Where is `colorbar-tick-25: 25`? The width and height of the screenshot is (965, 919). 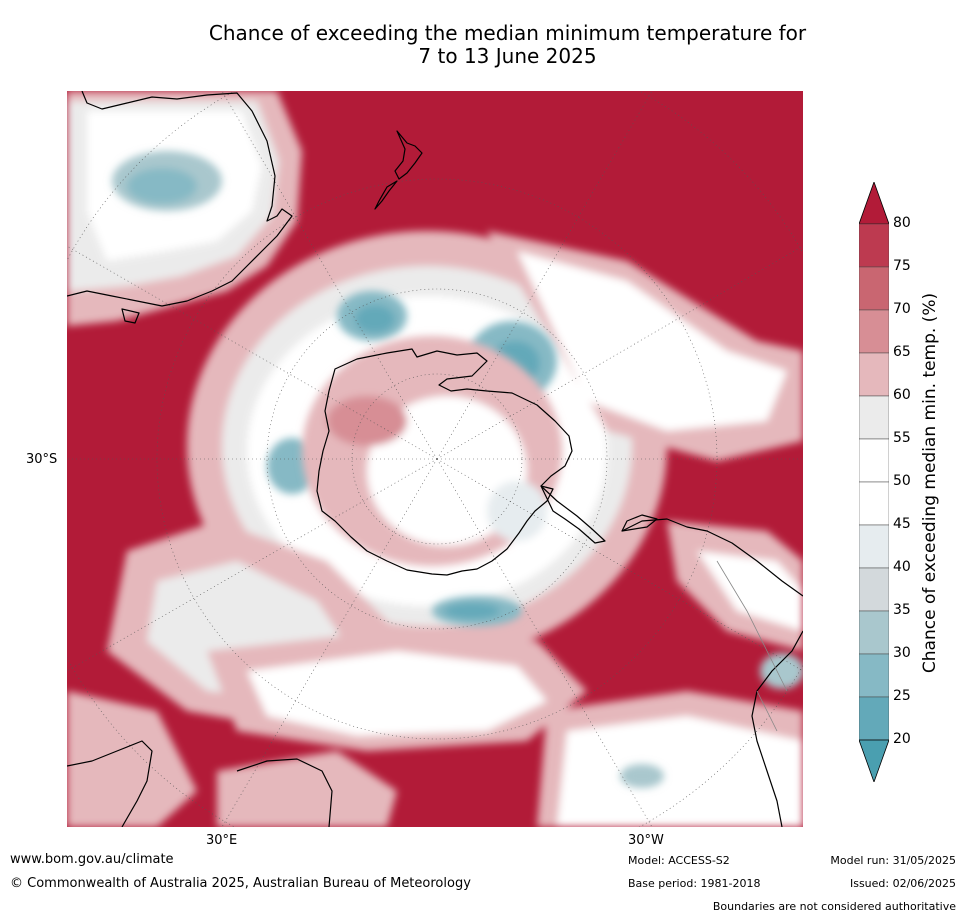
colorbar-tick-25: 25 is located at coordinates (902, 696).